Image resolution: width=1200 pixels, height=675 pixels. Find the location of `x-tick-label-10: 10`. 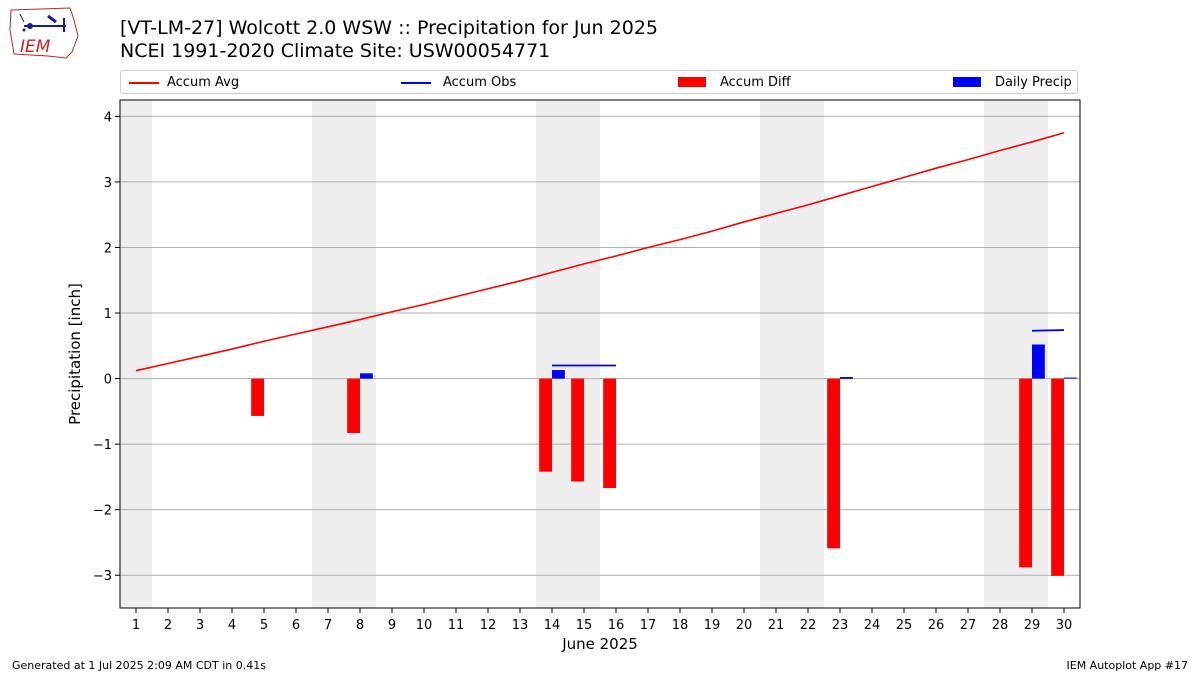

x-tick-label-10: 10 is located at coordinates (424, 625).